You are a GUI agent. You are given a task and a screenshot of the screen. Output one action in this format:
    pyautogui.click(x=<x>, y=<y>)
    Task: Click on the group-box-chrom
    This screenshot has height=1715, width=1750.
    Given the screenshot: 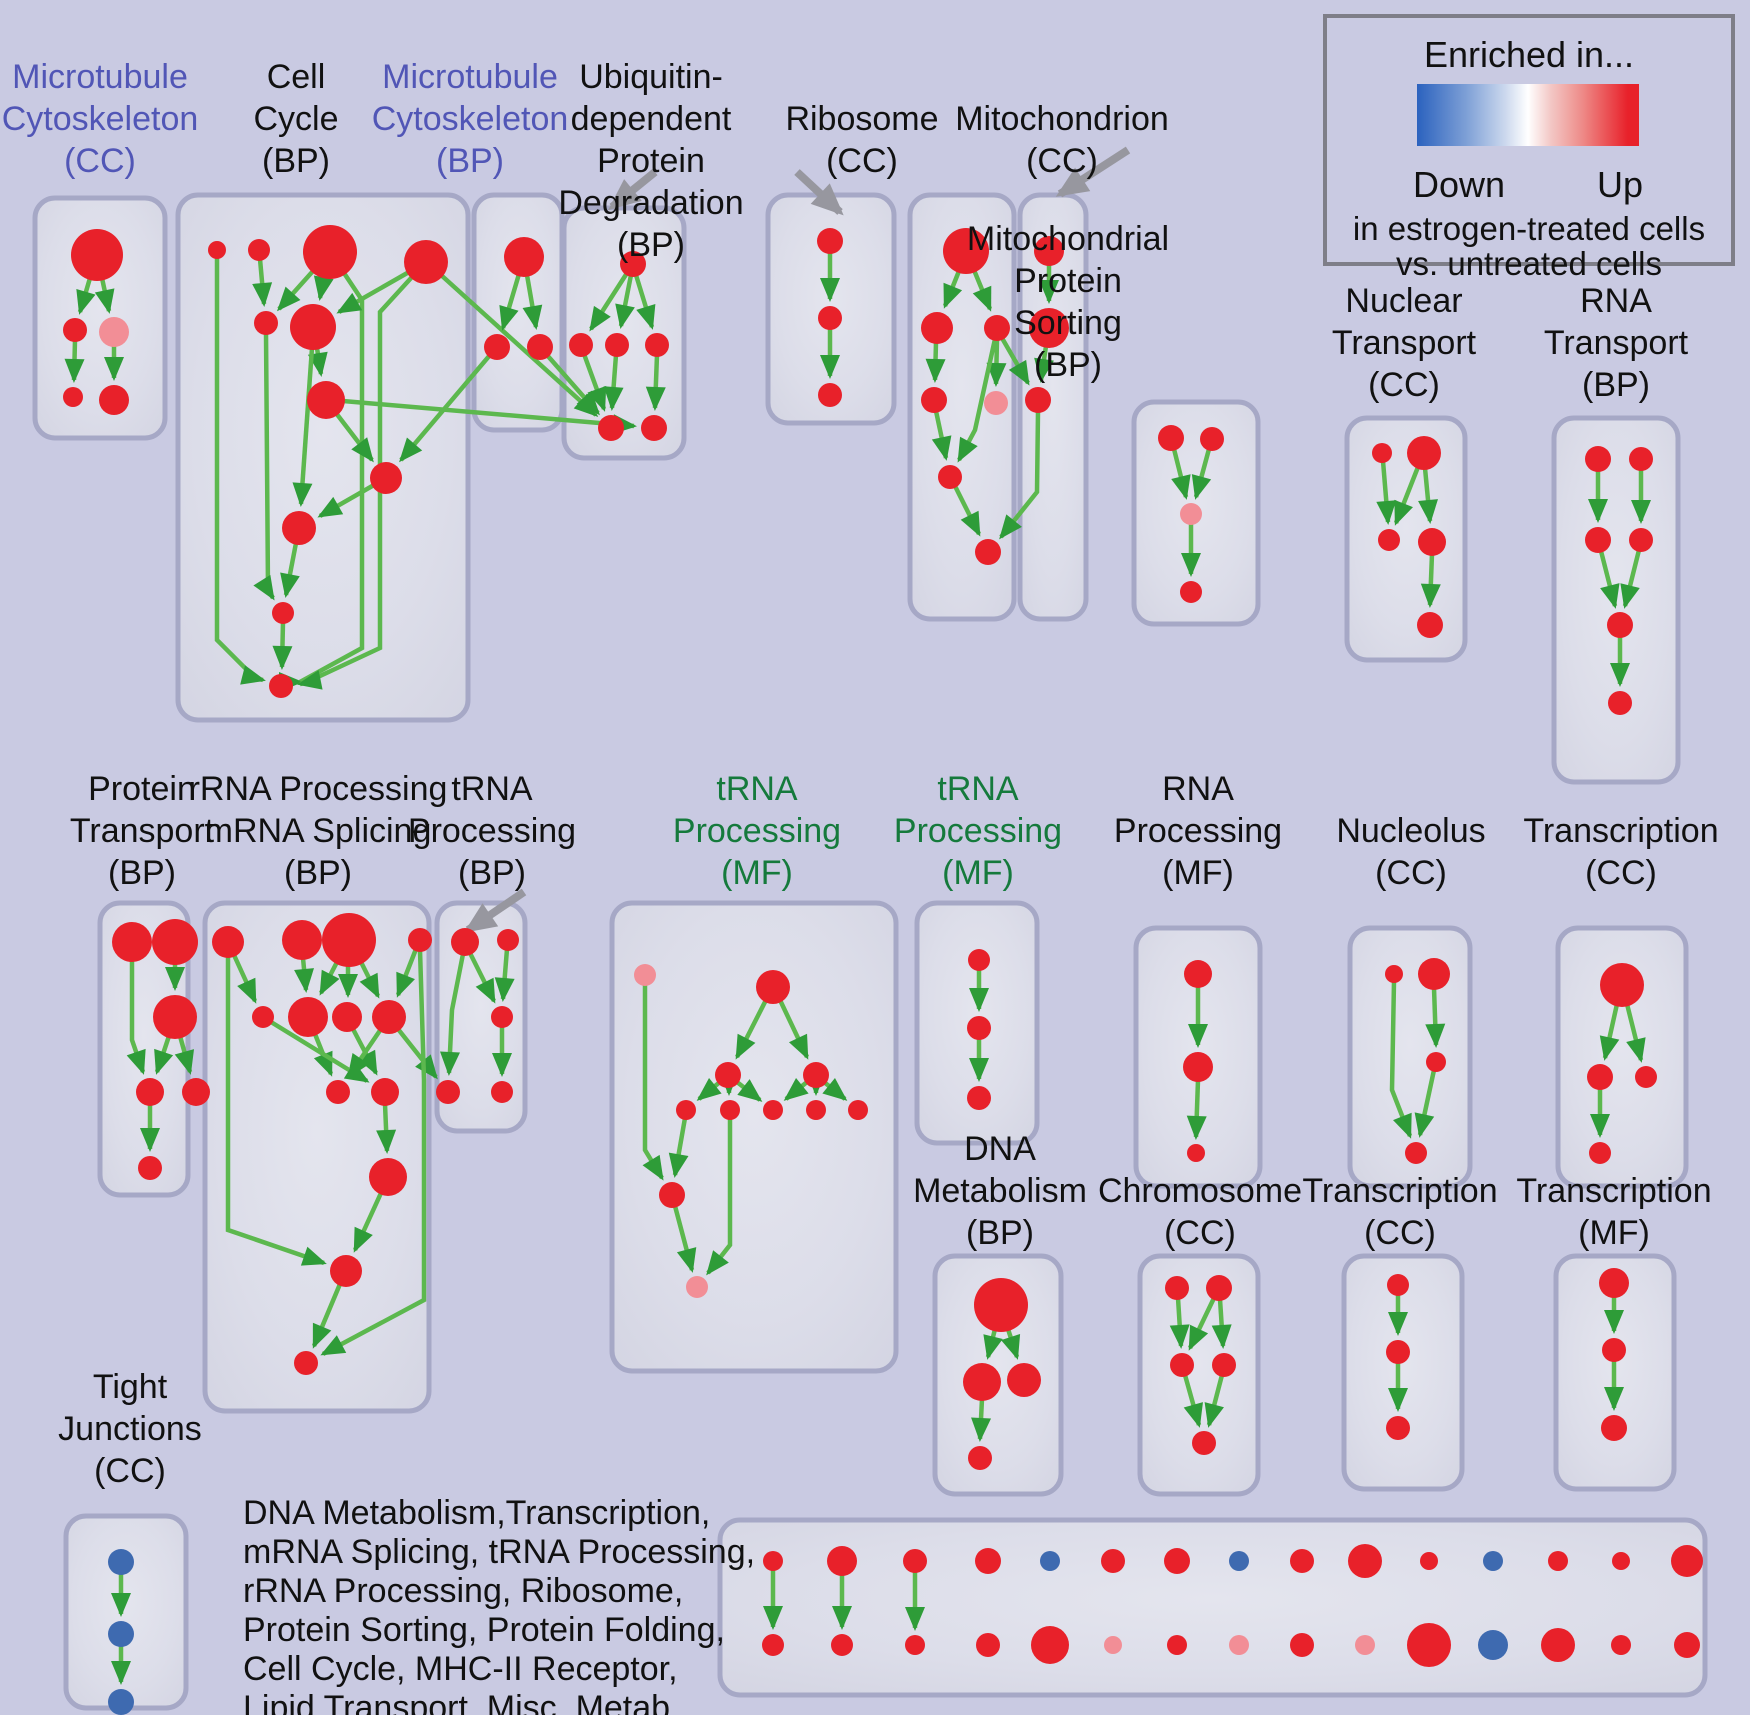 What is the action you would take?
    pyautogui.click(x=1199, y=1375)
    